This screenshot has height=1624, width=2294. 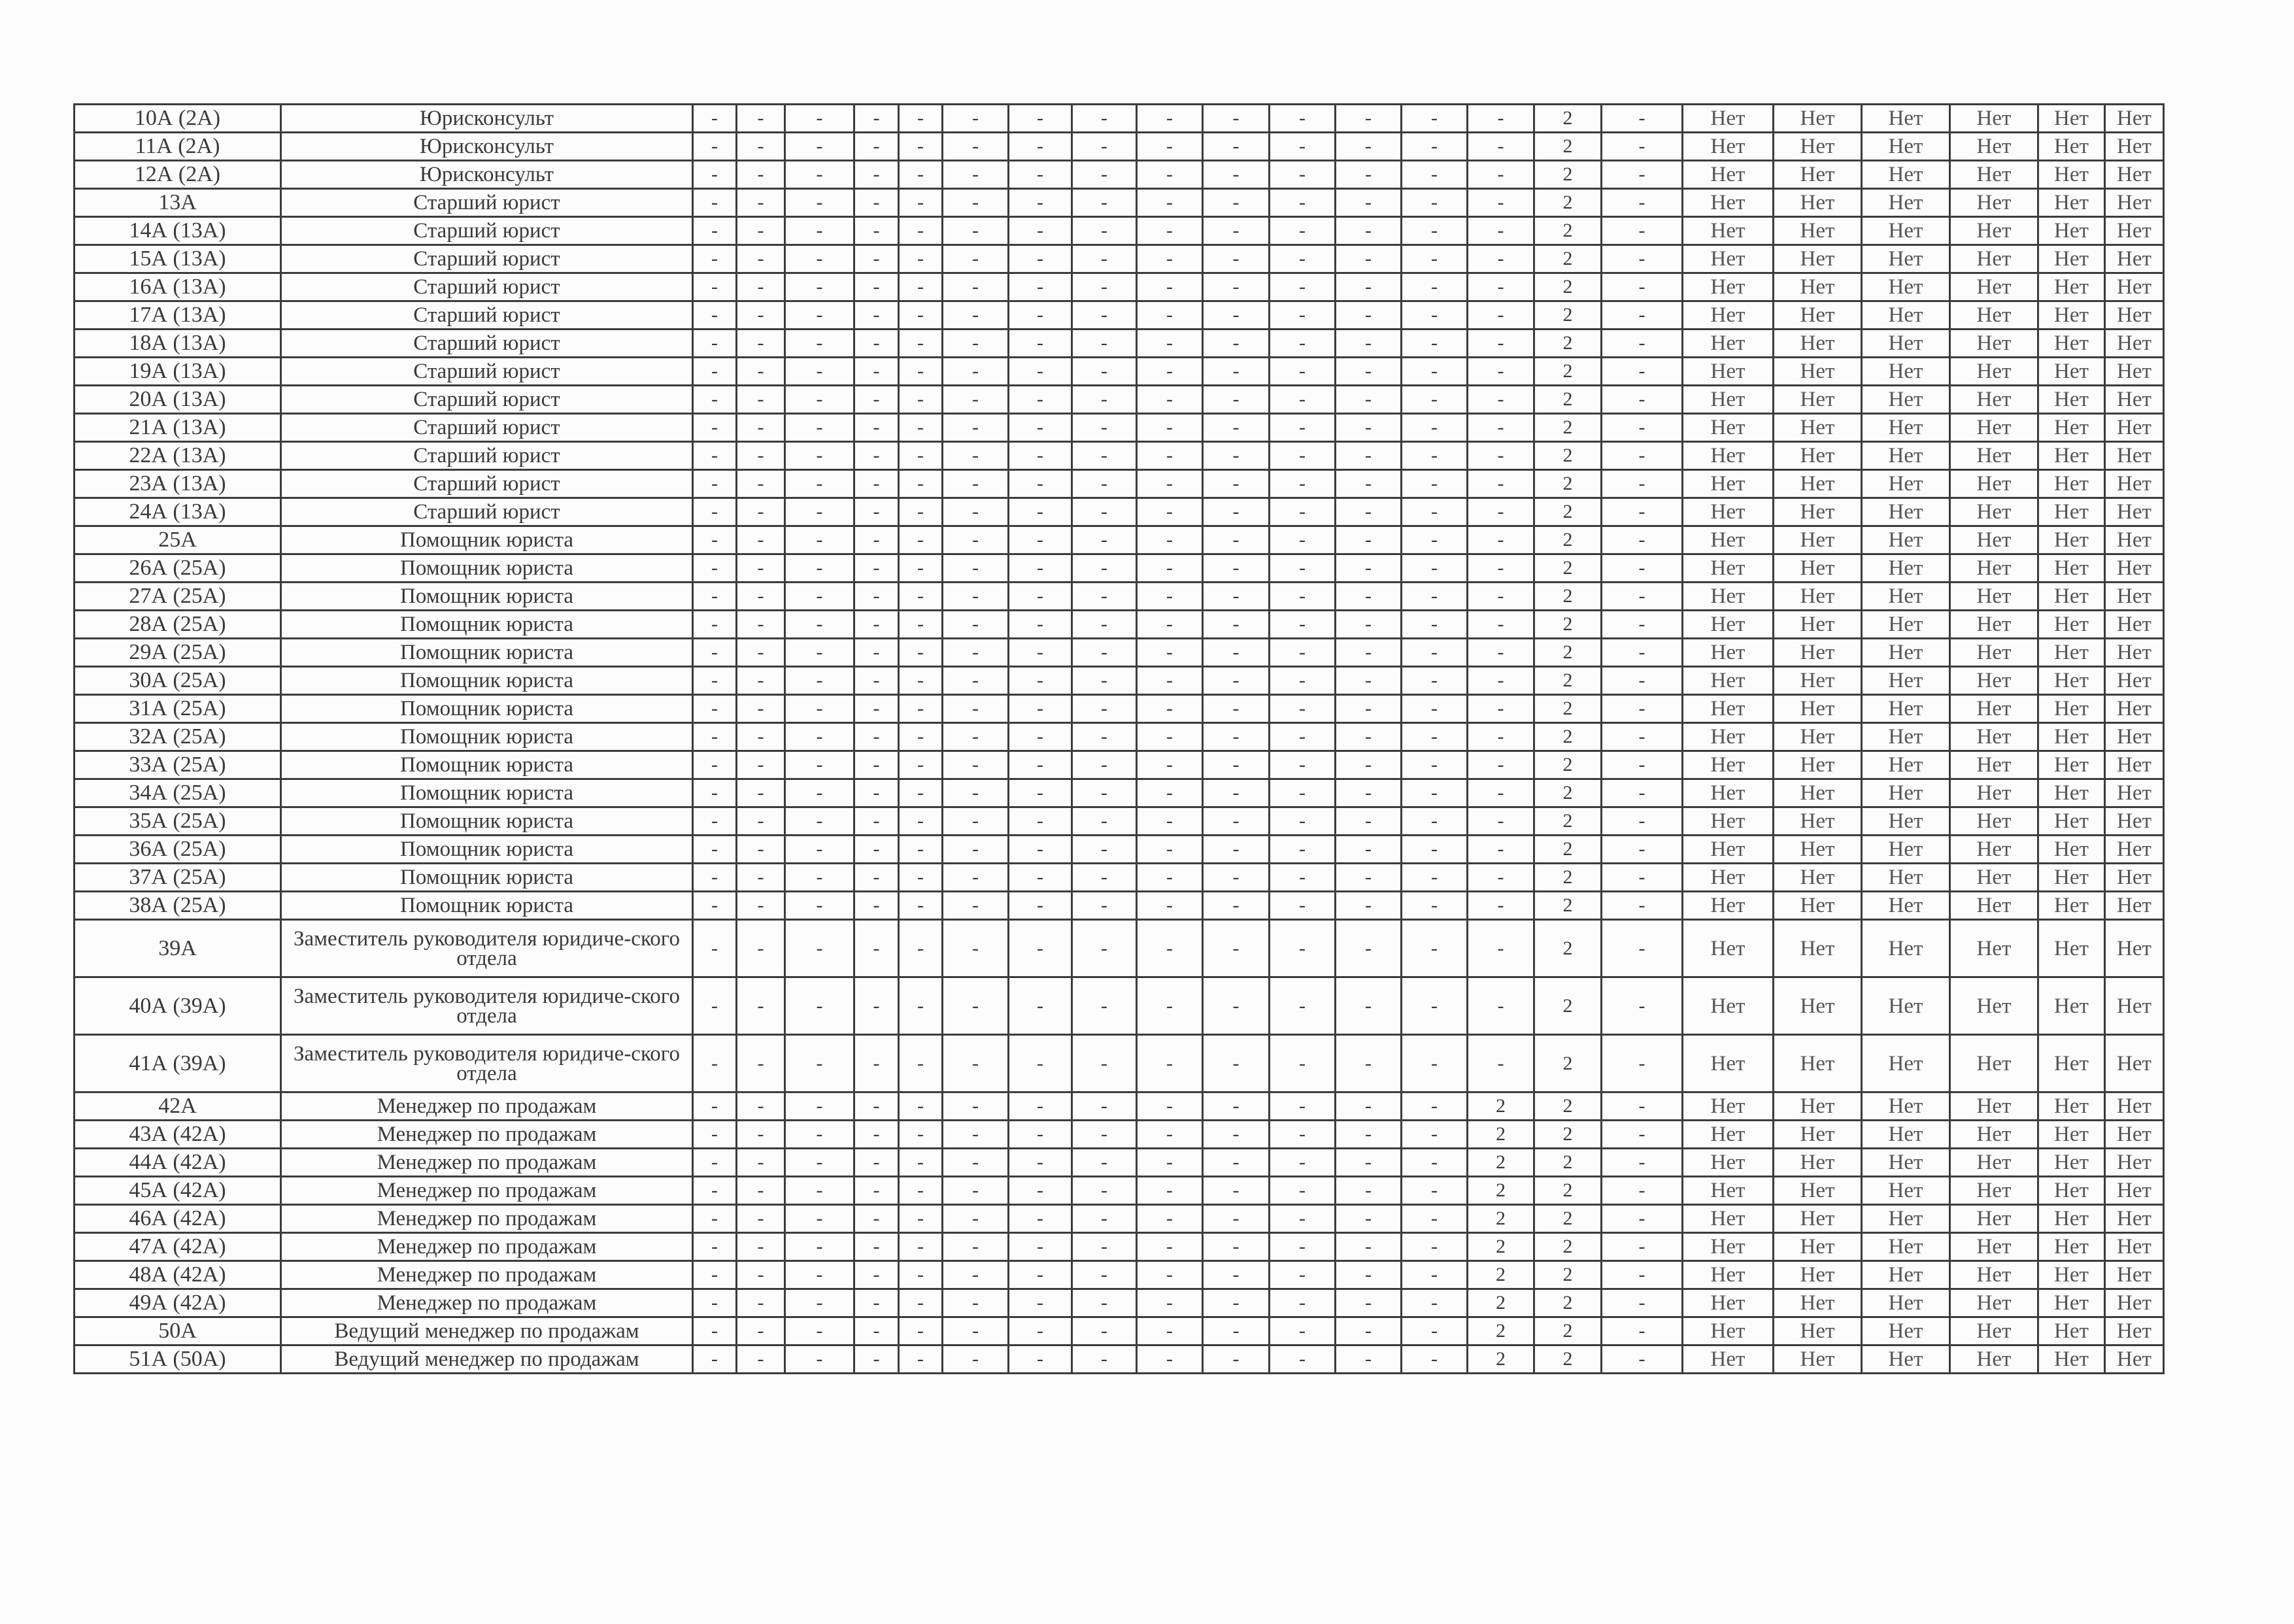 I want to click on position-cell: Старший юрист, so click(x=487, y=484).